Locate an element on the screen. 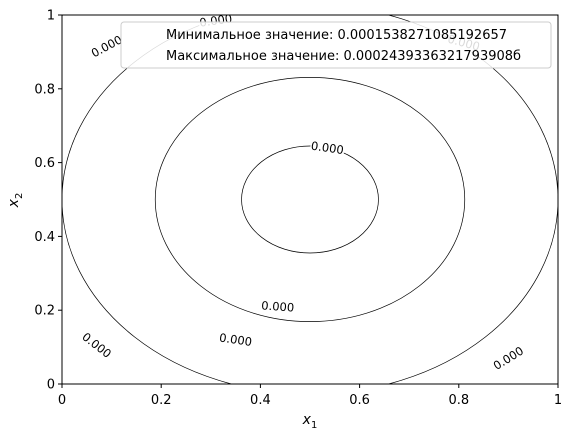 The width and height of the screenshot is (572, 438). x-axis: 0 0.2 0.4 0.6 0.8 1 is located at coordinates (310, 396).